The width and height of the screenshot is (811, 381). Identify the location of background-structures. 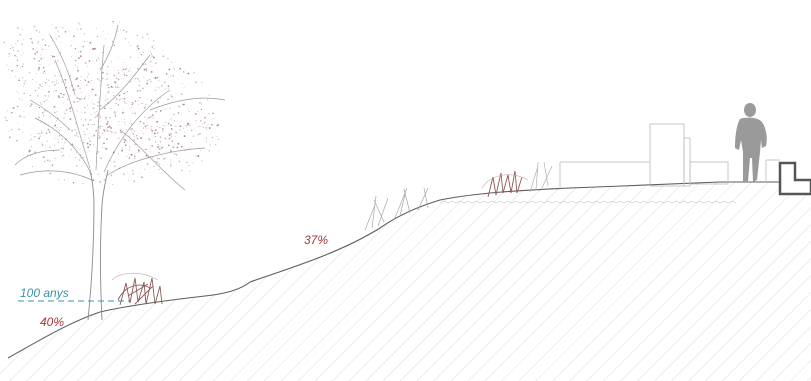
(669, 156).